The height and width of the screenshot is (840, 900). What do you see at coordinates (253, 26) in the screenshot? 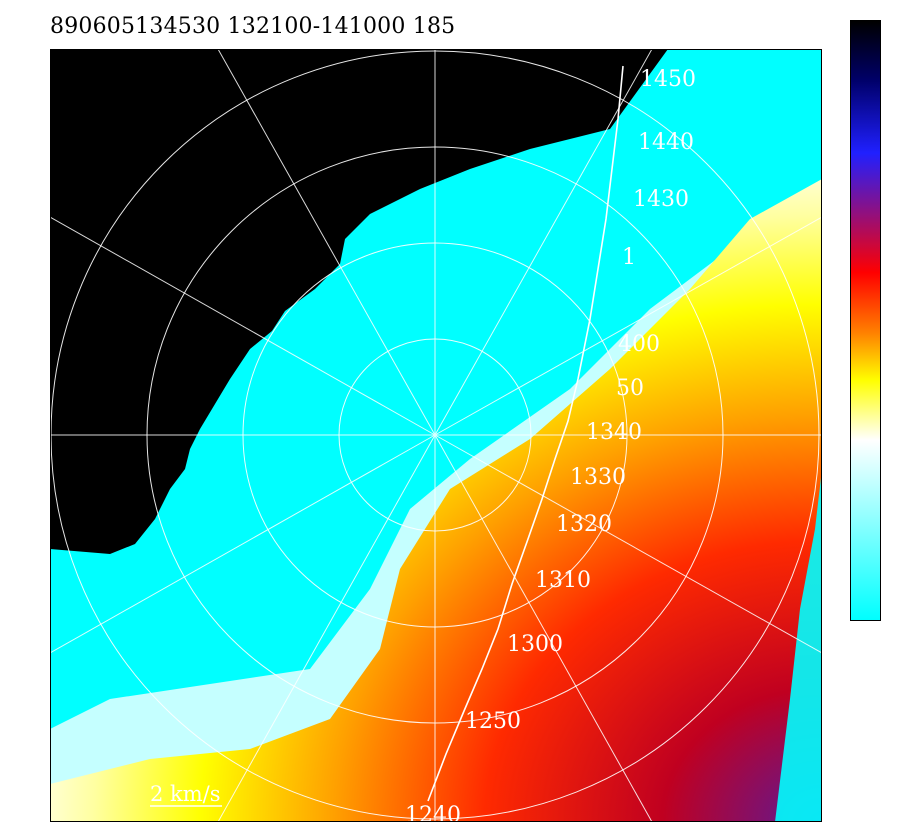
I see `image-title: 890605134530 132100-141000 185` at bounding box center [253, 26].